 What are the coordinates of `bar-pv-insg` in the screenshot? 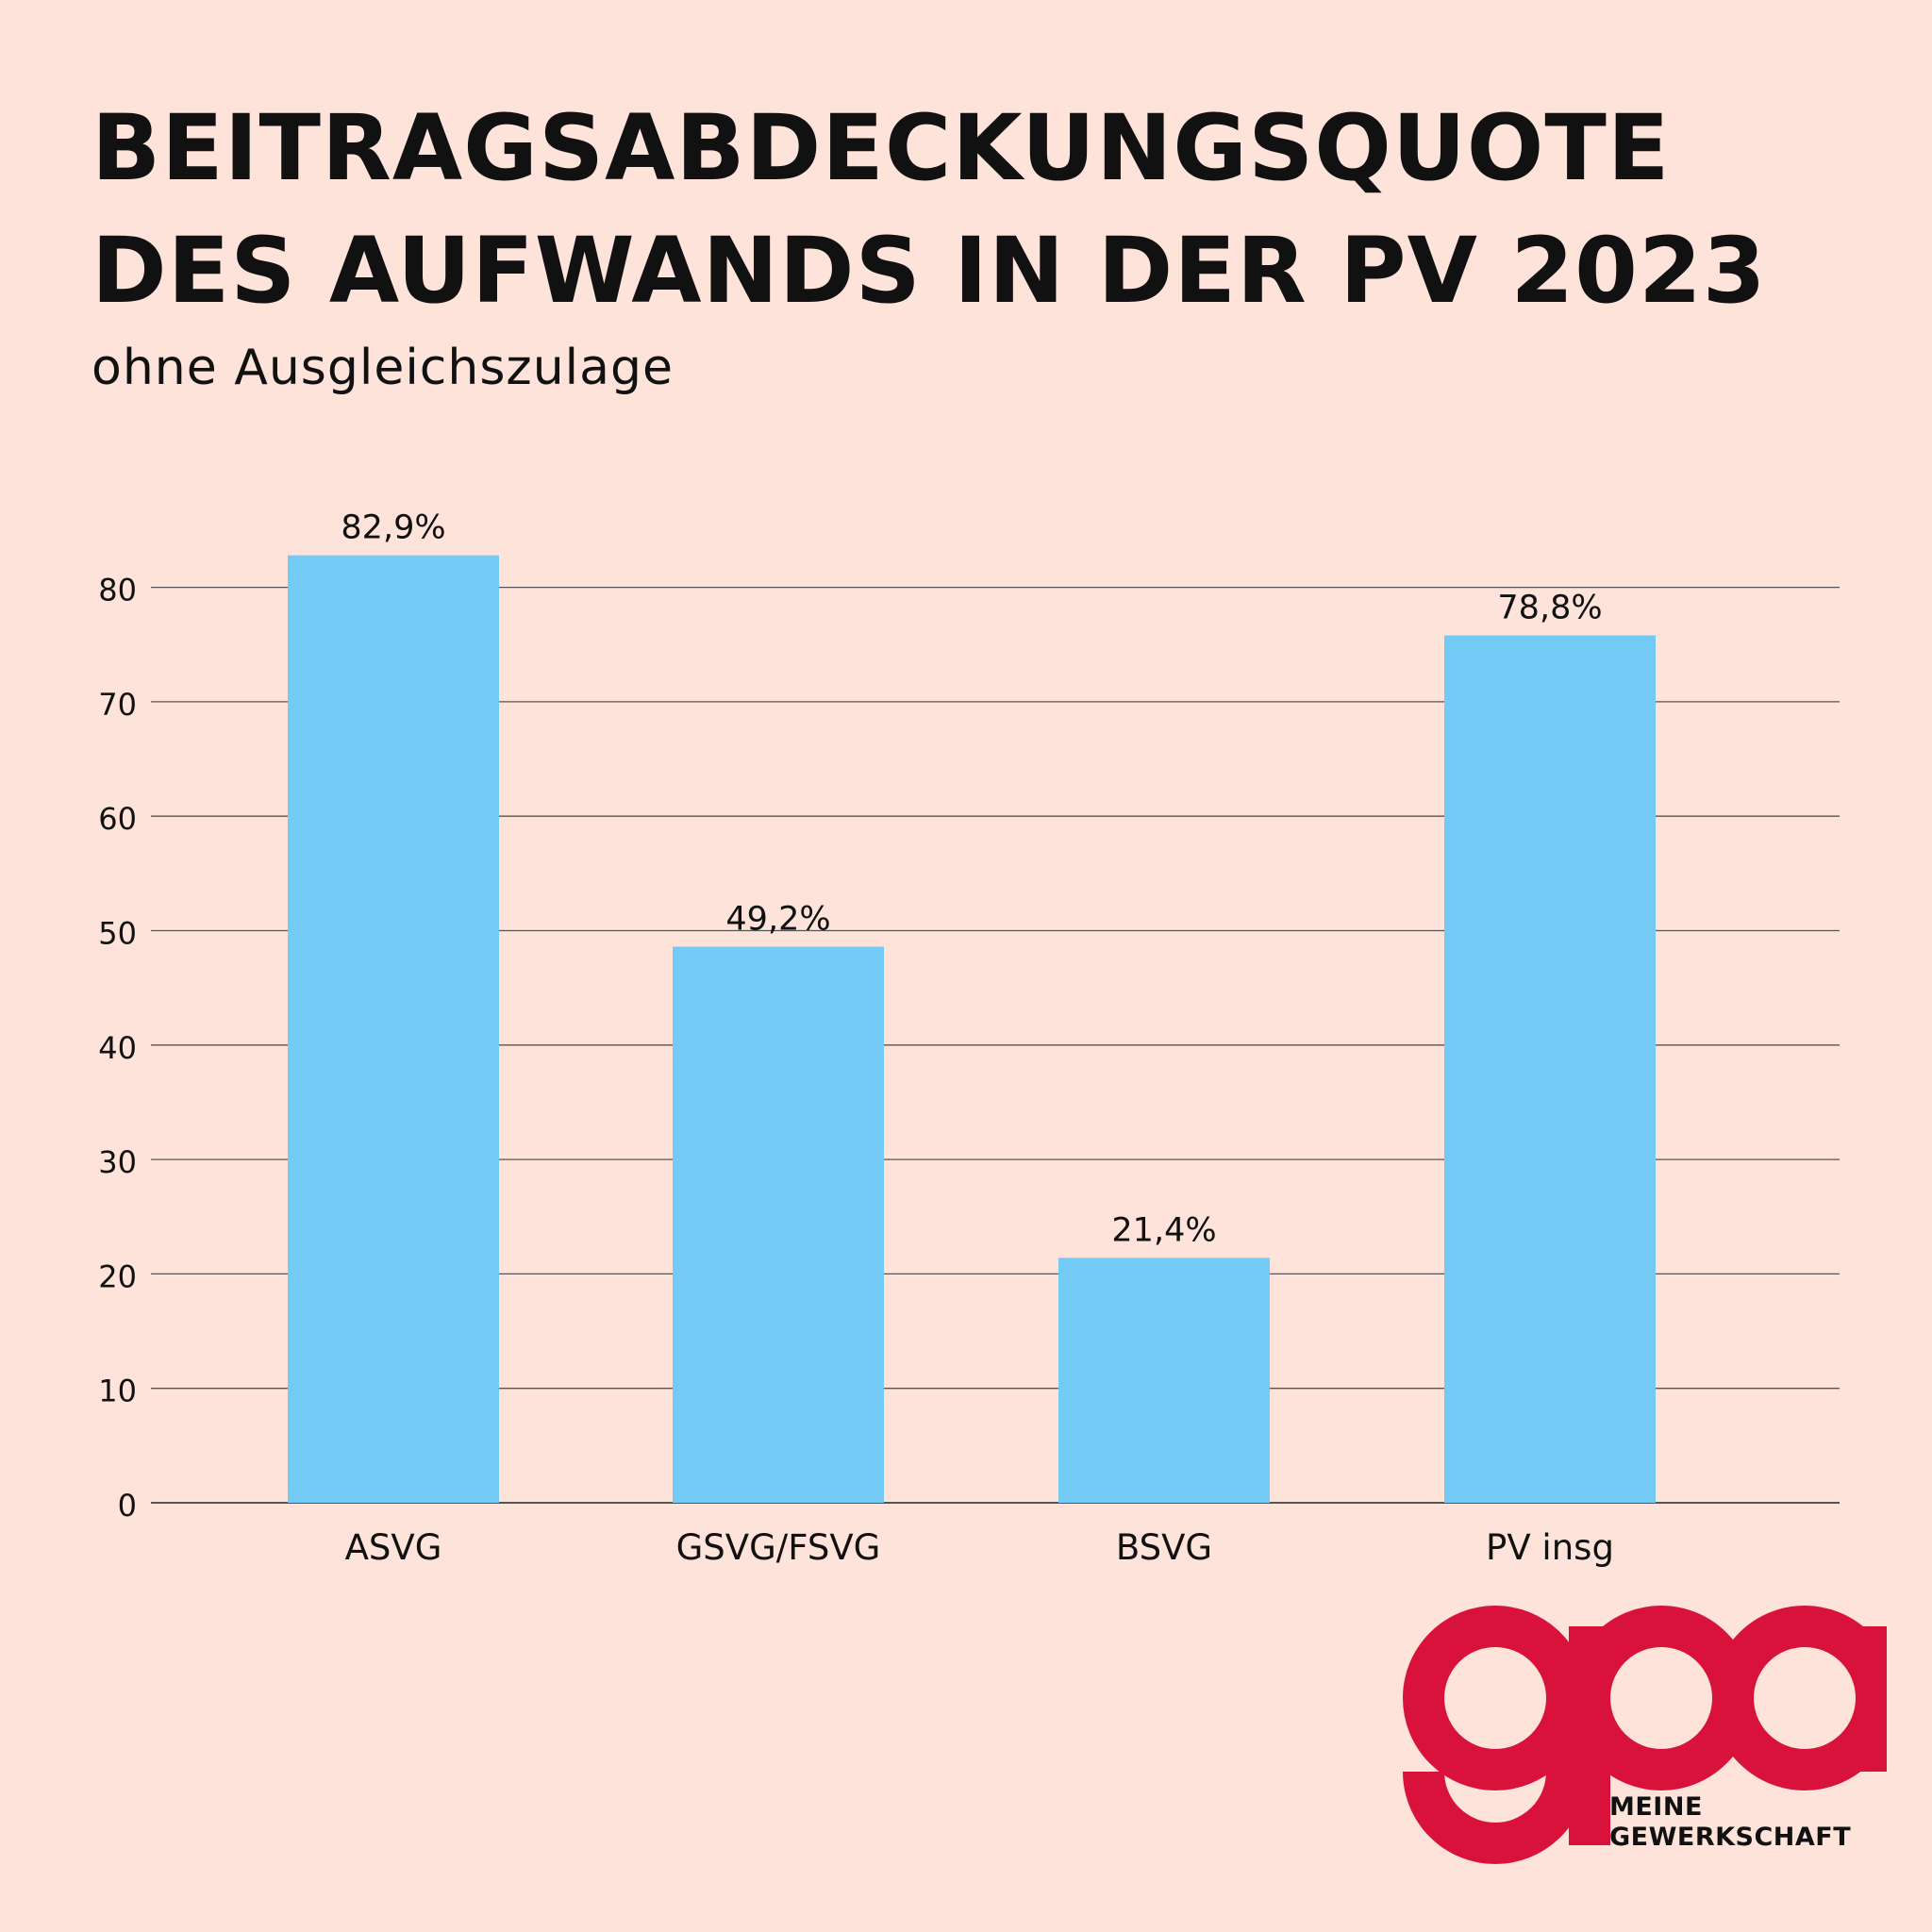 It's located at (1550, 1069).